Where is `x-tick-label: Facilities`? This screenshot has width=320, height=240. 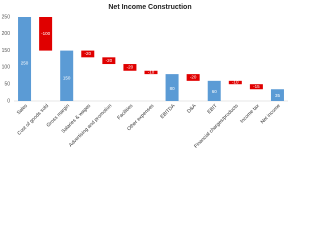
x-tick-label: Facilities is located at coordinates (125, 112).